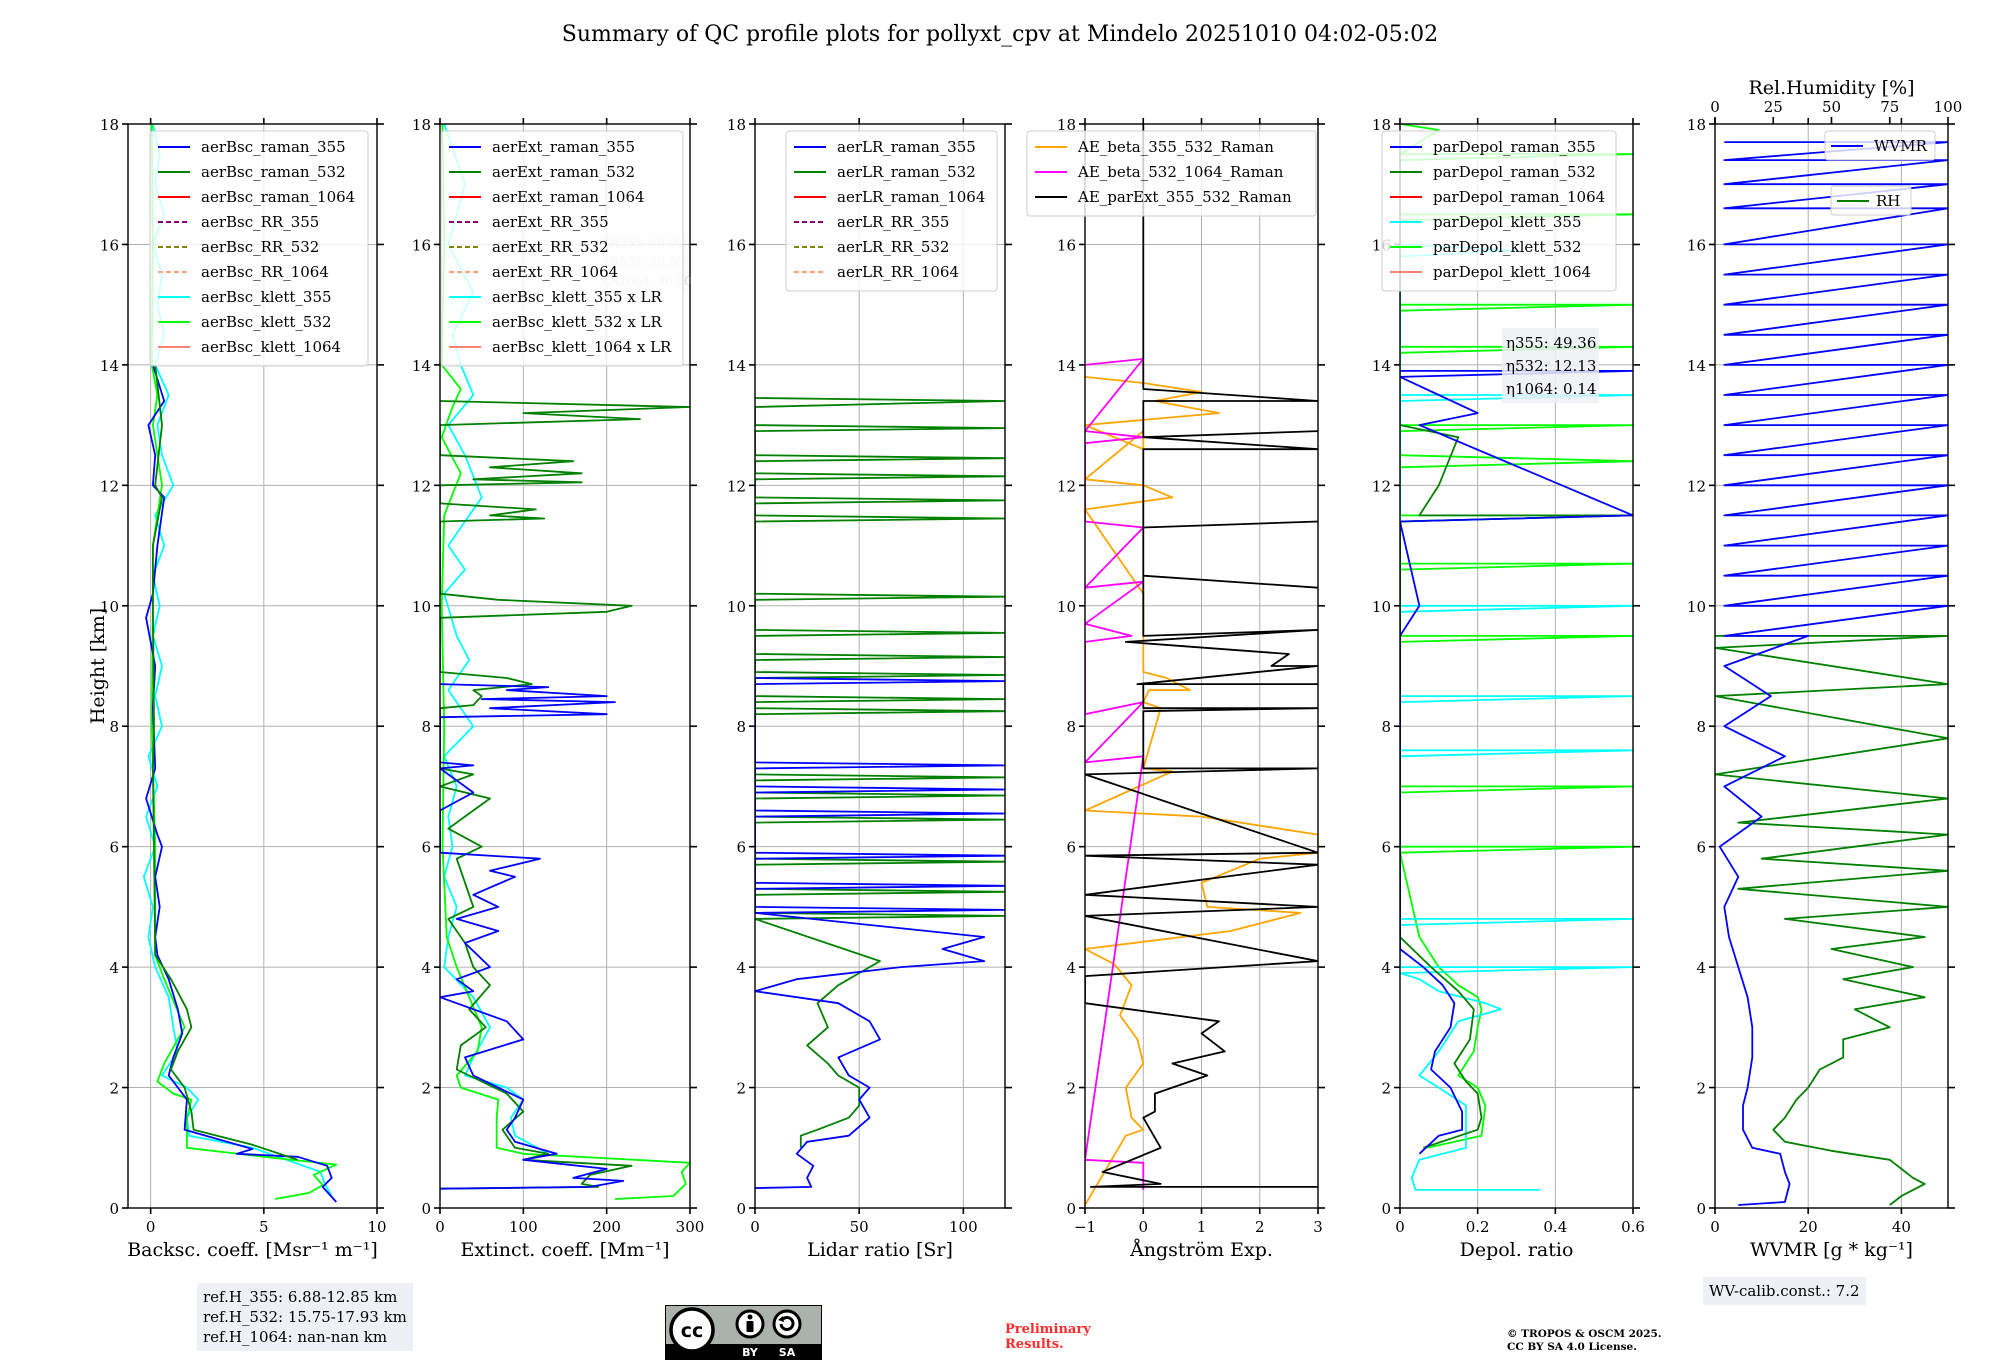 This screenshot has width=2000, height=1360. I want to click on copyright-line-2: CC BY SA 4.0 License., so click(1572, 1347).